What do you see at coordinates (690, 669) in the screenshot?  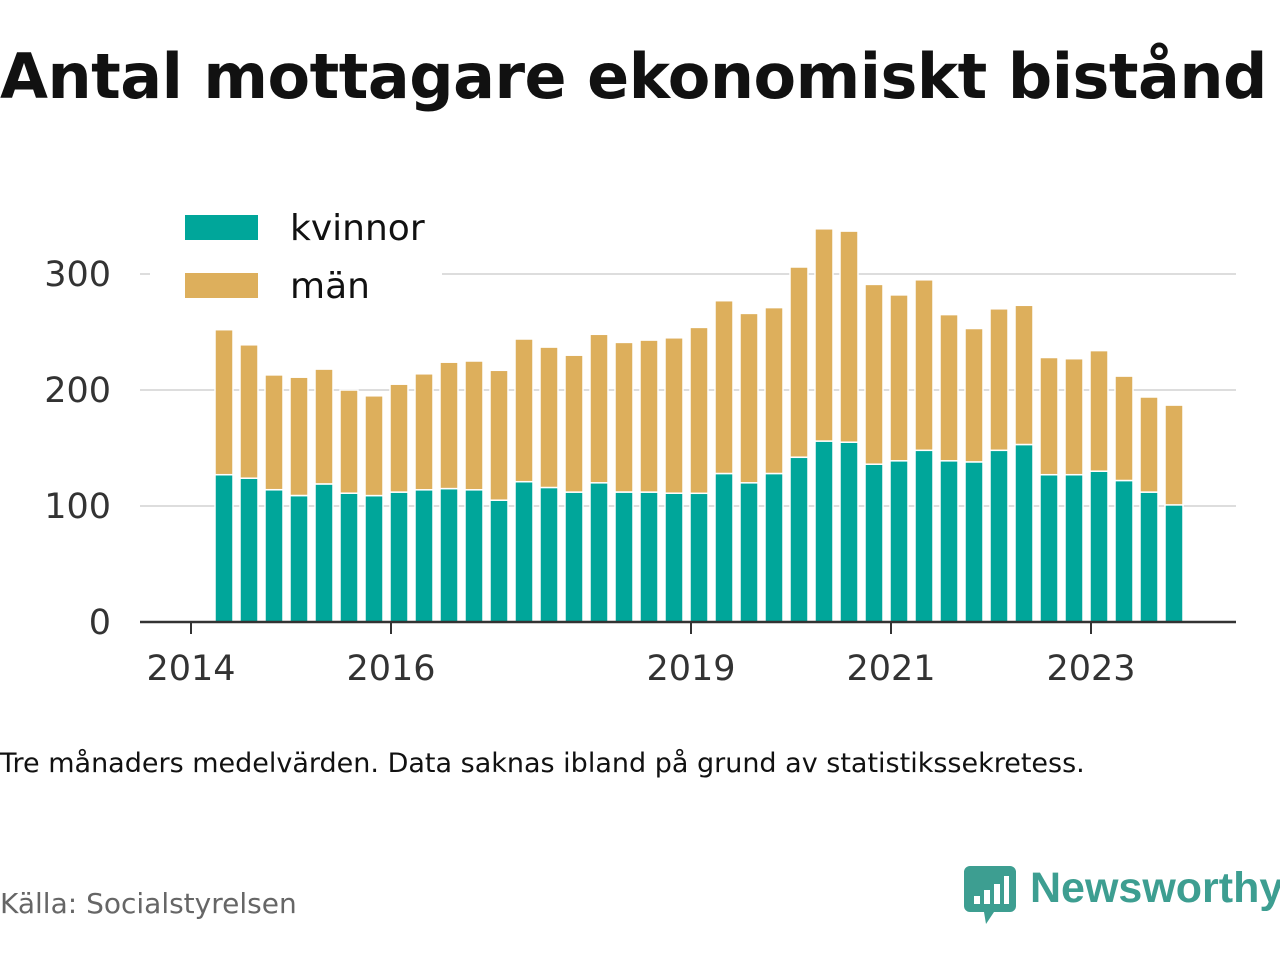 I see `x-tick-label: 2019` at bounding box center [690, 669].